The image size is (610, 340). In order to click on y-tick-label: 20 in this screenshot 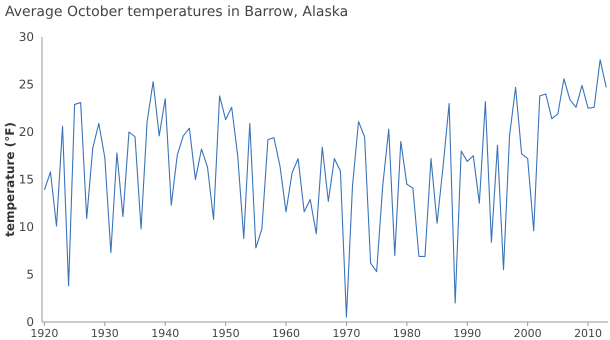, I will do `click(26, 132)`.